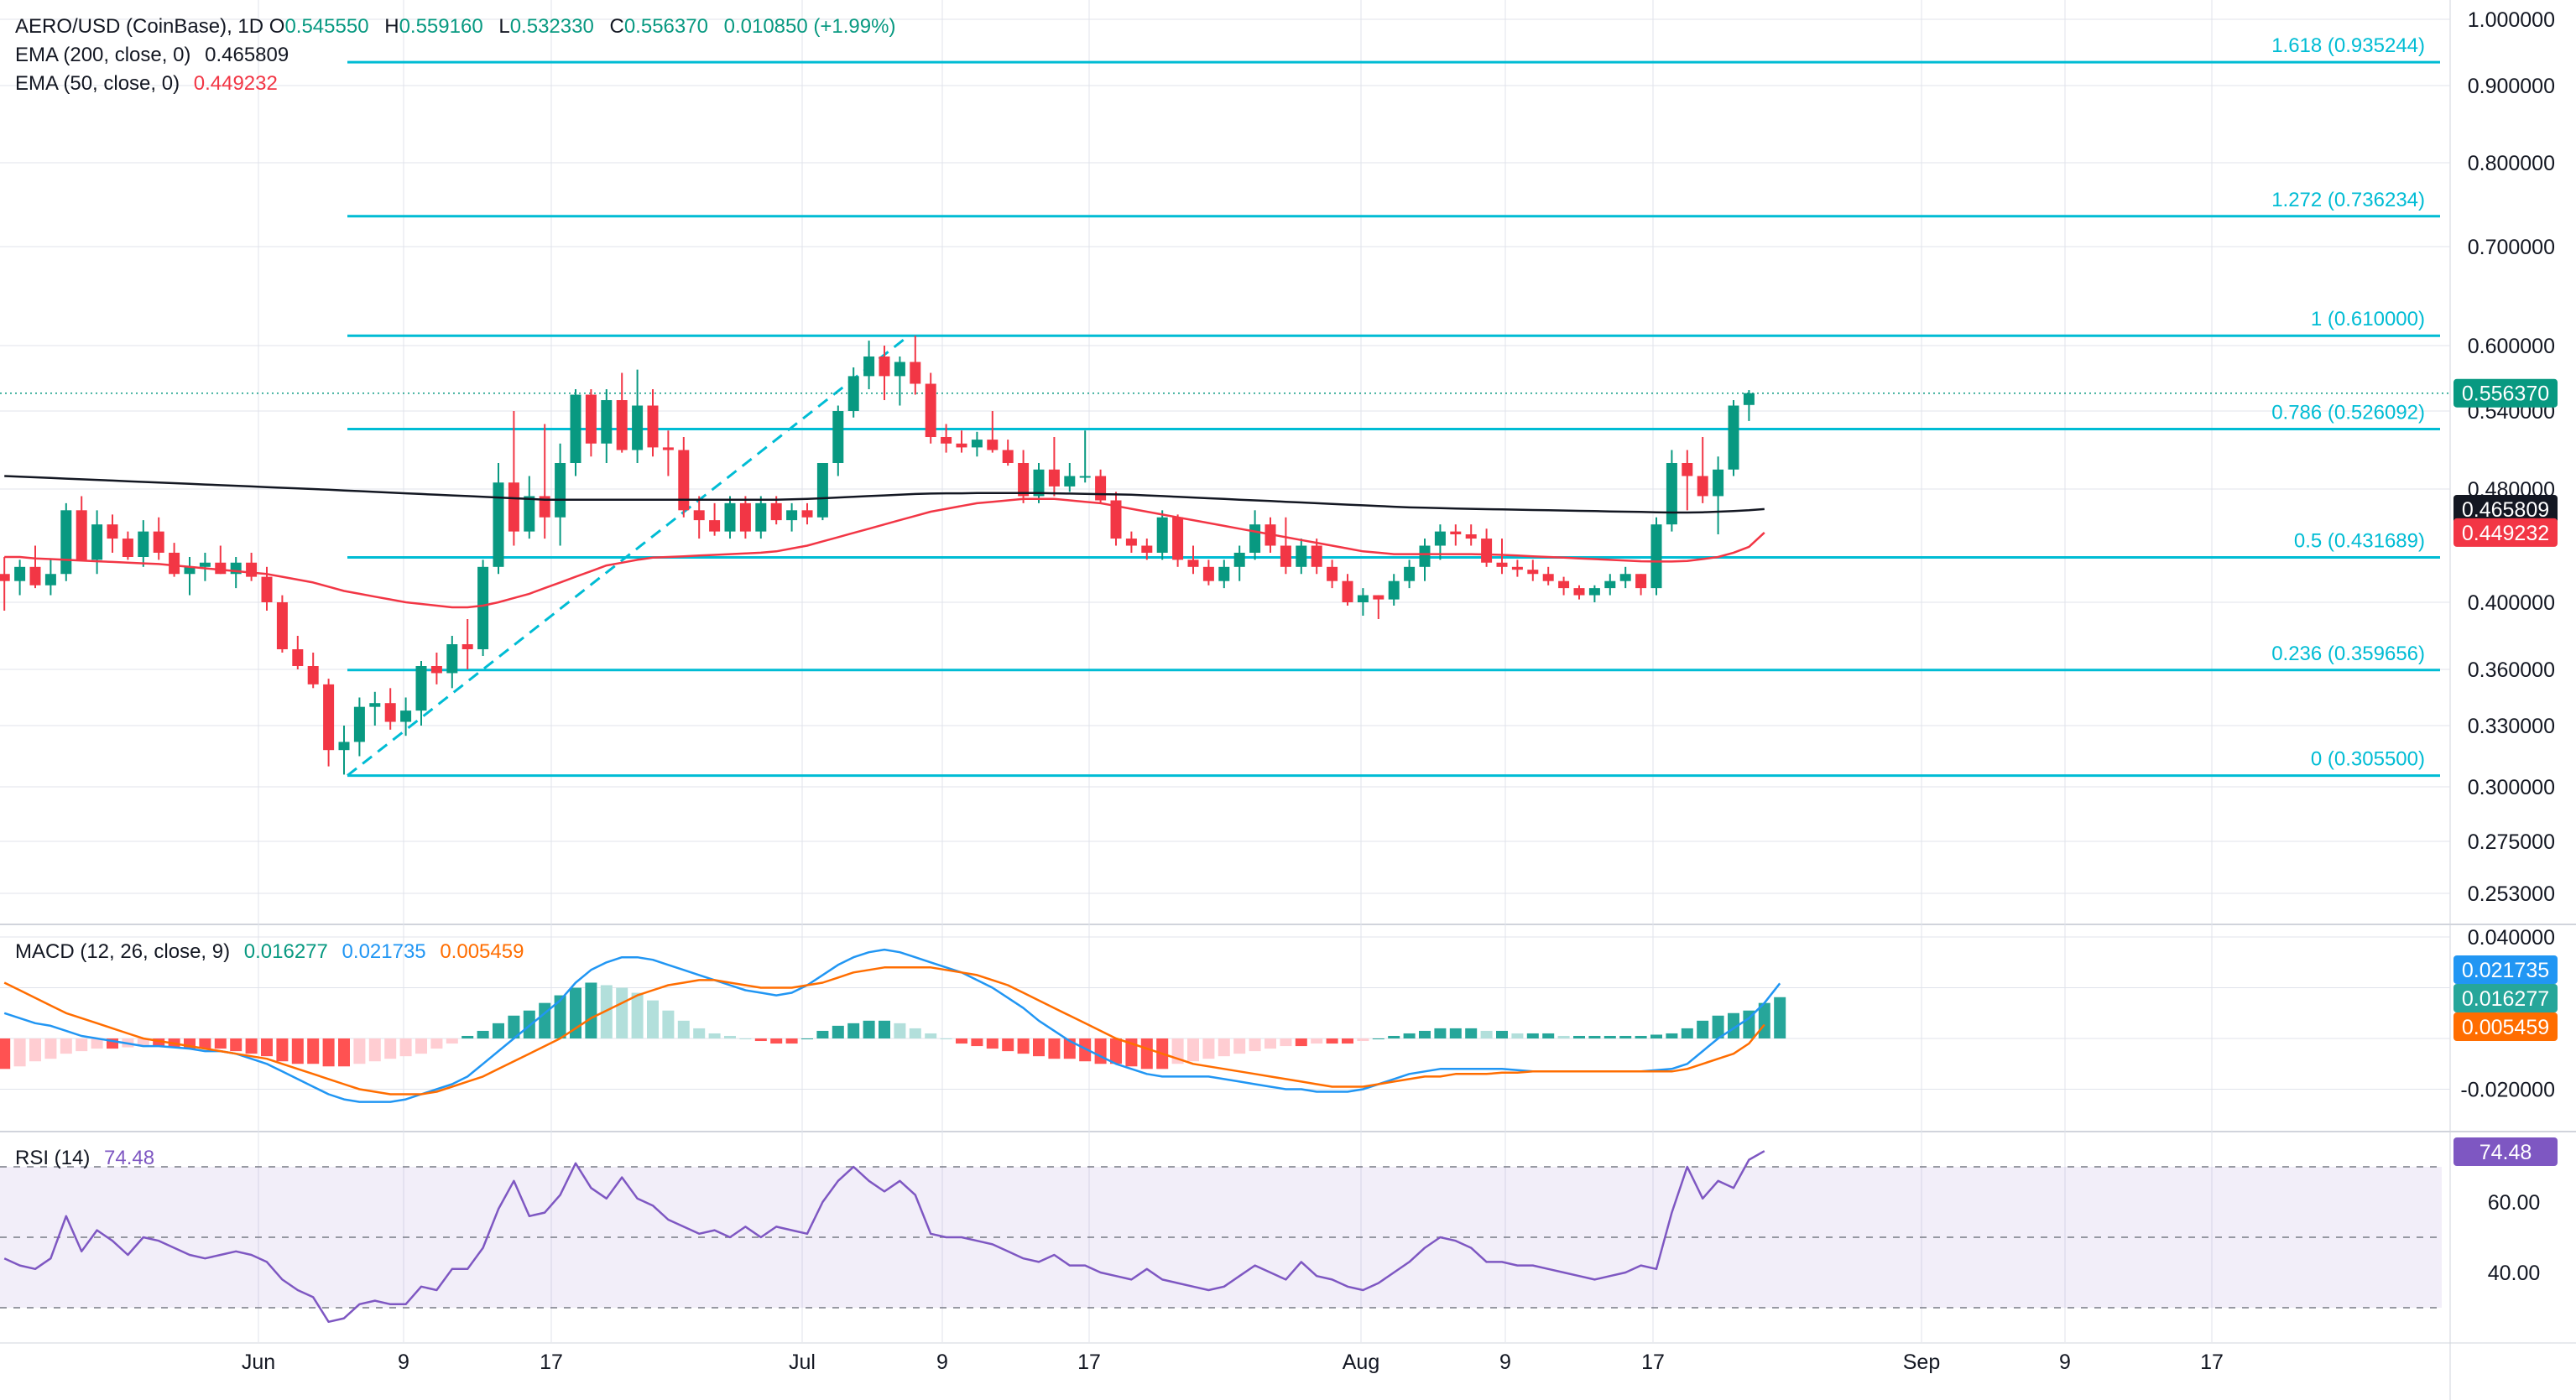  I want to click on low-value: 0.532330, so click(551, 27).